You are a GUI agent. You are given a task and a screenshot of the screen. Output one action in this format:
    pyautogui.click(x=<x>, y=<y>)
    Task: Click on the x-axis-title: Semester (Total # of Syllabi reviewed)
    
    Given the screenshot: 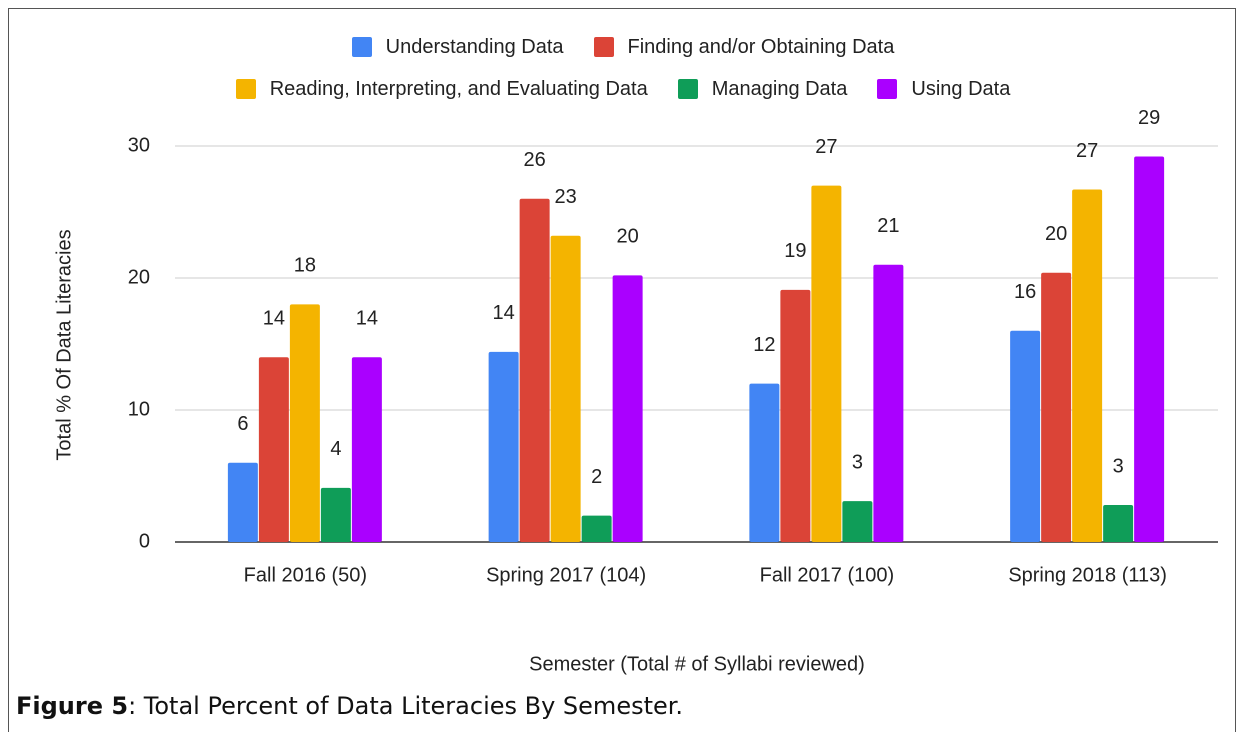 What is the action you would take?
    pyautogui.click(x=697, y=664)
    